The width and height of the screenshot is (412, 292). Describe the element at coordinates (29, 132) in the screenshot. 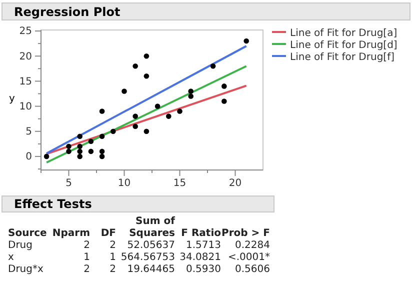

I see `y-tick-label: 5` at that location.